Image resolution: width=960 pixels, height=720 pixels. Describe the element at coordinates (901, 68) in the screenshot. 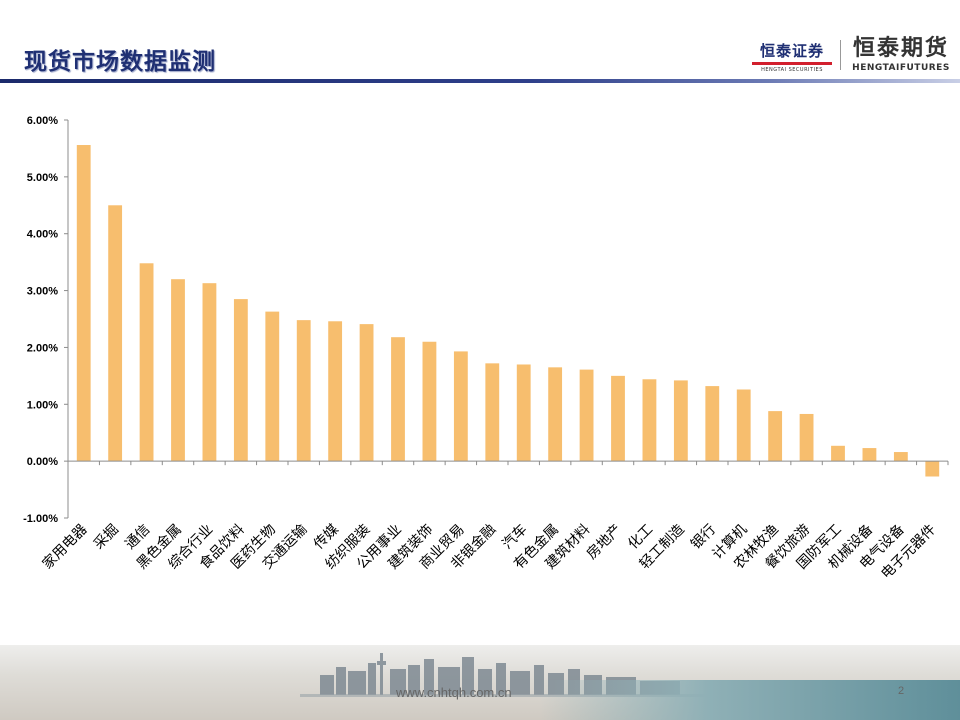

I see `futures-logo-en: HENGTAIFUTURES` at that location.